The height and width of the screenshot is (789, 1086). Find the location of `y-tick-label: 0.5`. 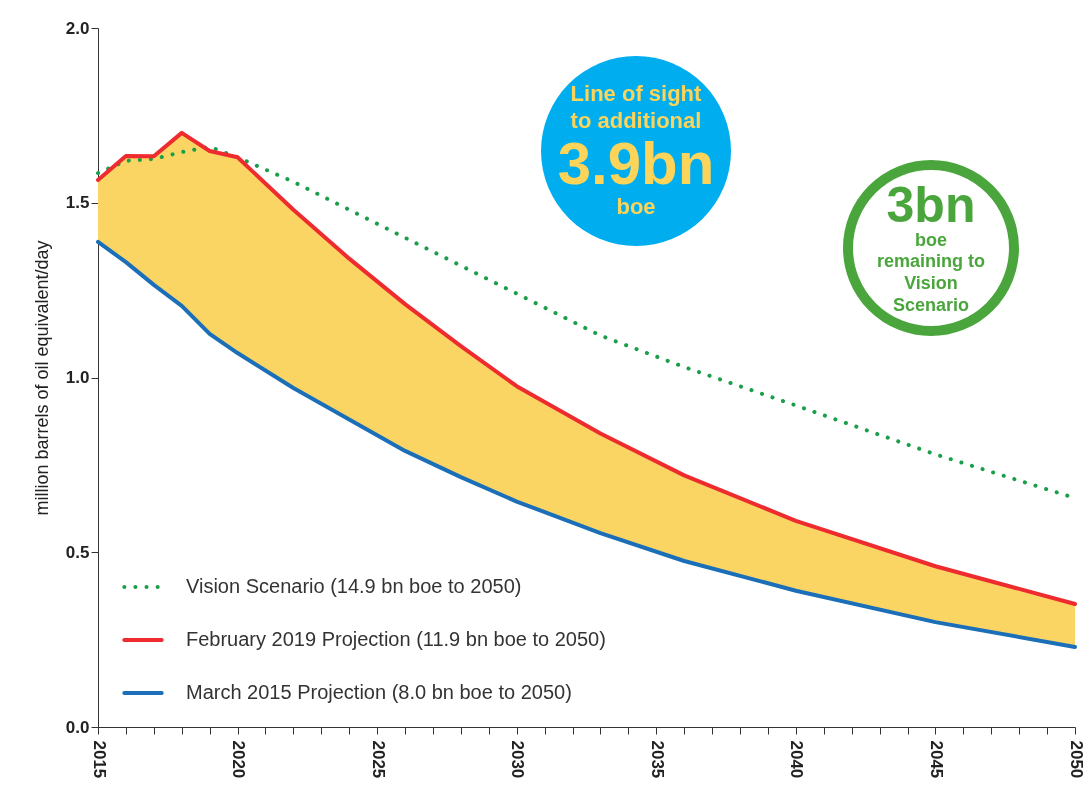

y-tick-label: 0.5 is located at coordinates (77, 552).